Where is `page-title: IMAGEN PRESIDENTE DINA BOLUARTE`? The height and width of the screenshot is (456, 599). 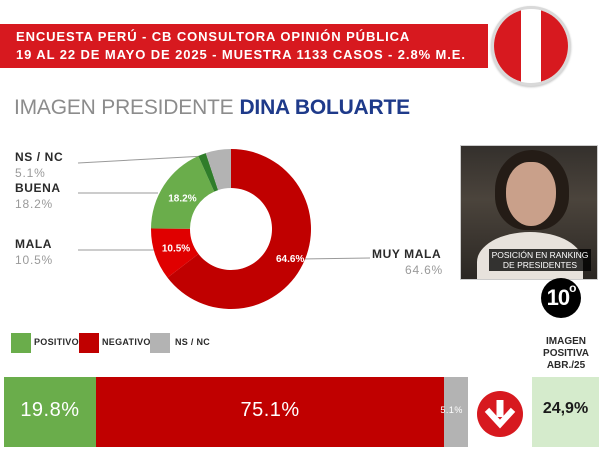 page-title: IMAGEN PRESIDENTE DINA BOLUARTE is located at coordinates (212, 108).